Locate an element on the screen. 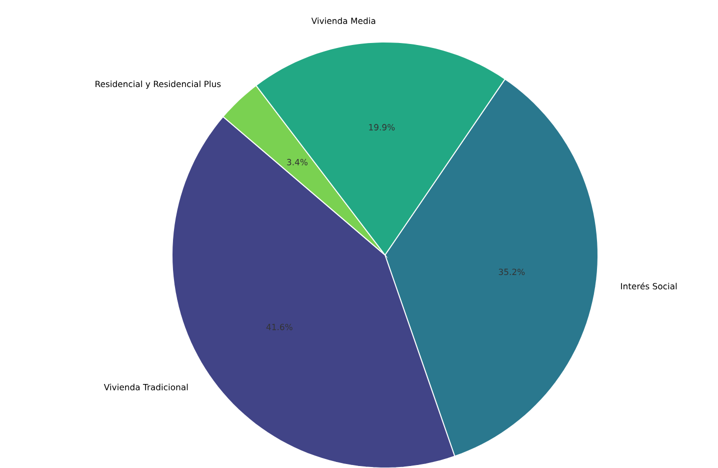  data-label: 19.9% is located at coordinates (382, 127).